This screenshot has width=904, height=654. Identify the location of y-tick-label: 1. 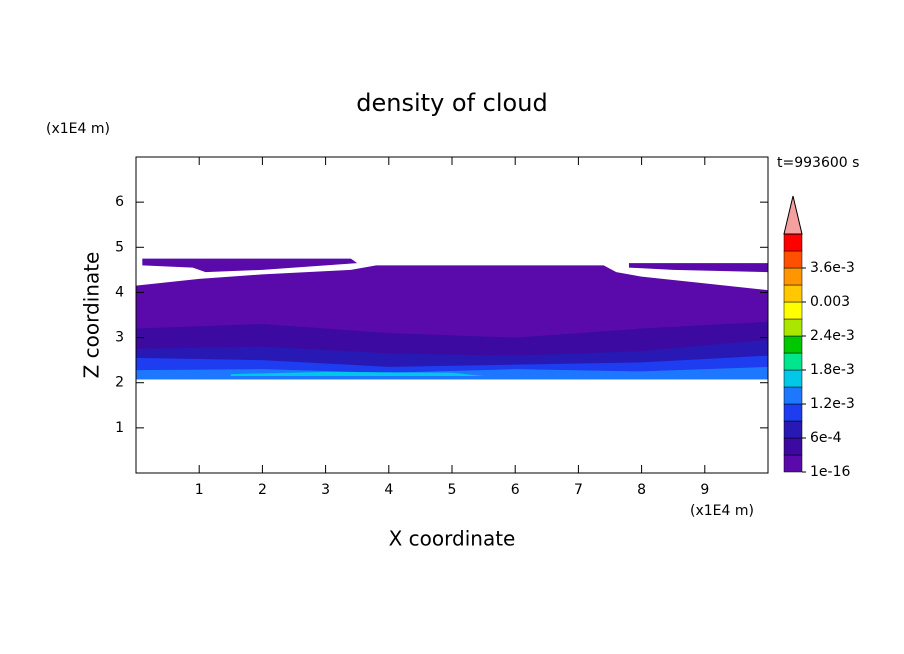
(119, 428).